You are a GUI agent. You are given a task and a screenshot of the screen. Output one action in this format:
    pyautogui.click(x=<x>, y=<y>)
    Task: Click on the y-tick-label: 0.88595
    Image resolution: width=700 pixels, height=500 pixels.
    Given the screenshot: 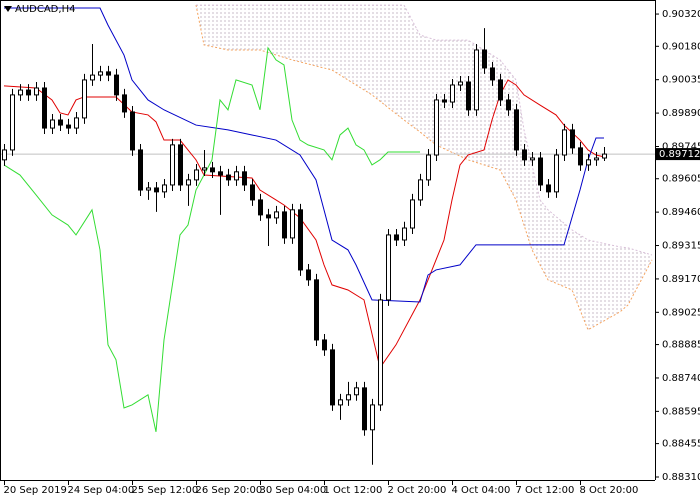 What is the action you would take?
    pyautogui.click(x=681, y=411)
    